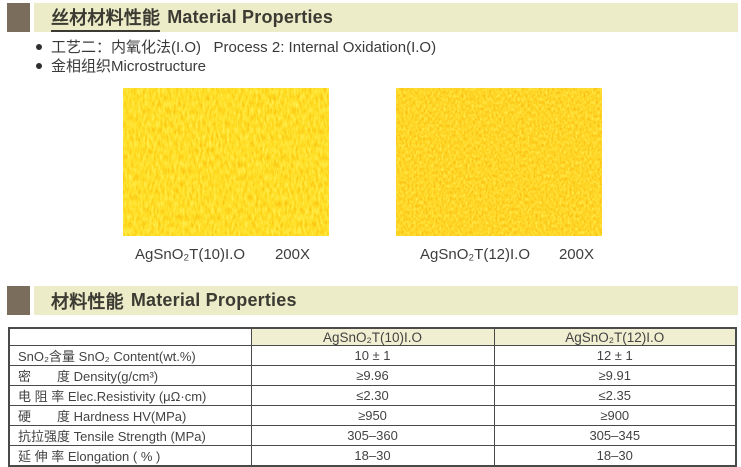 Image resolution: width=741 pixels, height=467 pixels. I want to click on table-corner-cell, so click(130, 336).